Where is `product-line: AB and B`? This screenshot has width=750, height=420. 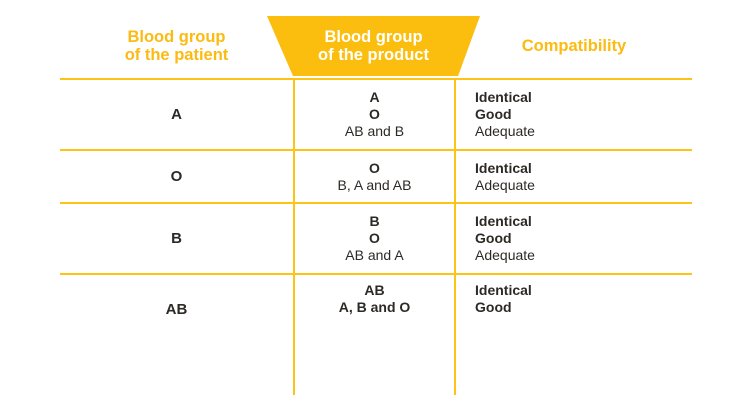 product-line: AB and B is located at coordinates (374, 131).